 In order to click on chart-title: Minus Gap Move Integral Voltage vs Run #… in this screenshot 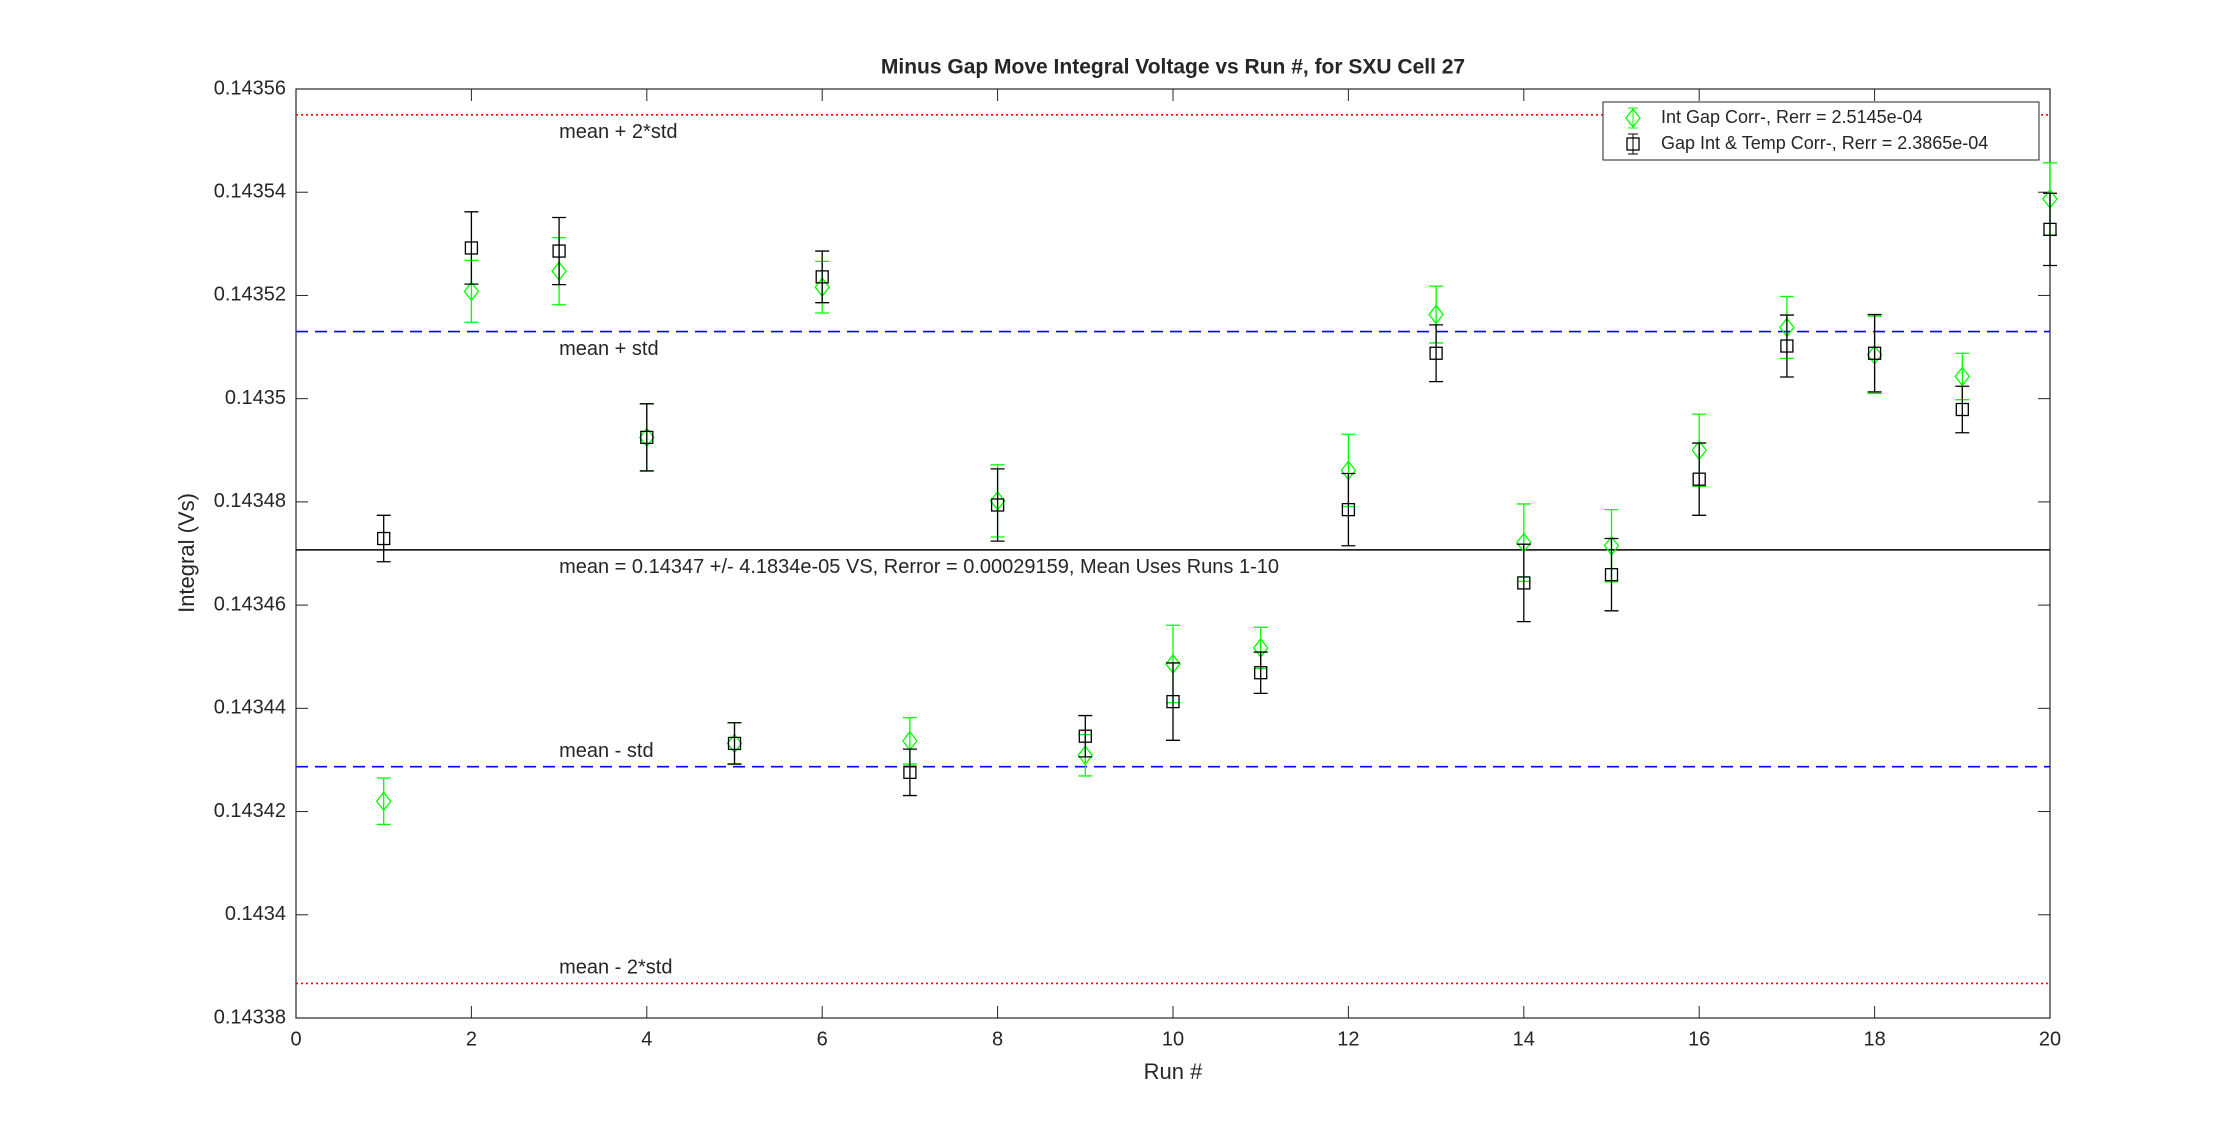, I will do `click(1173, 67)`.